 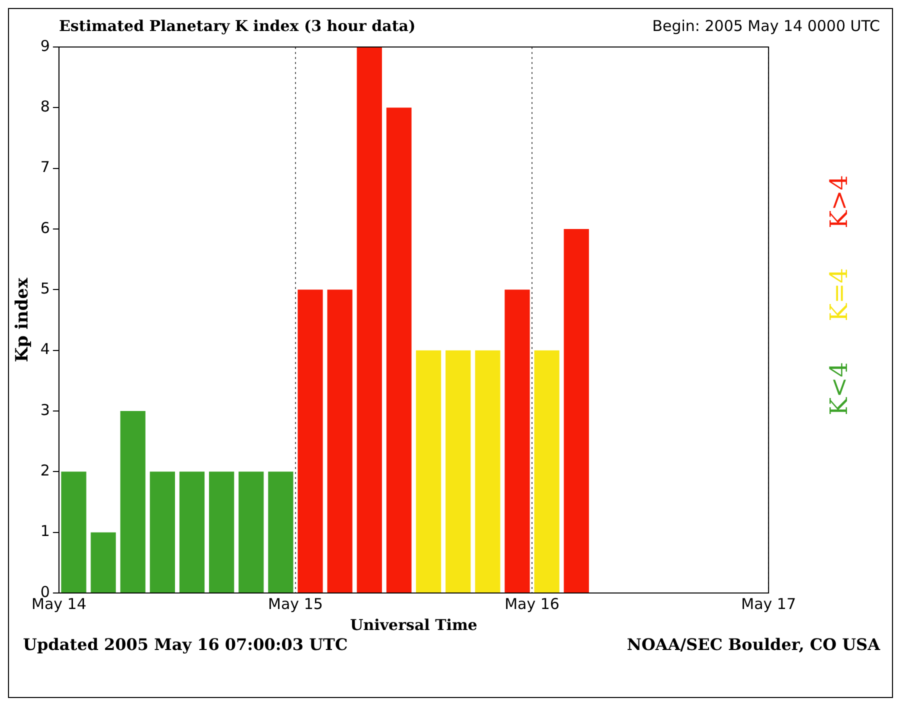 I want to click on y-tick-label: 4, so click(x=45, y=349).